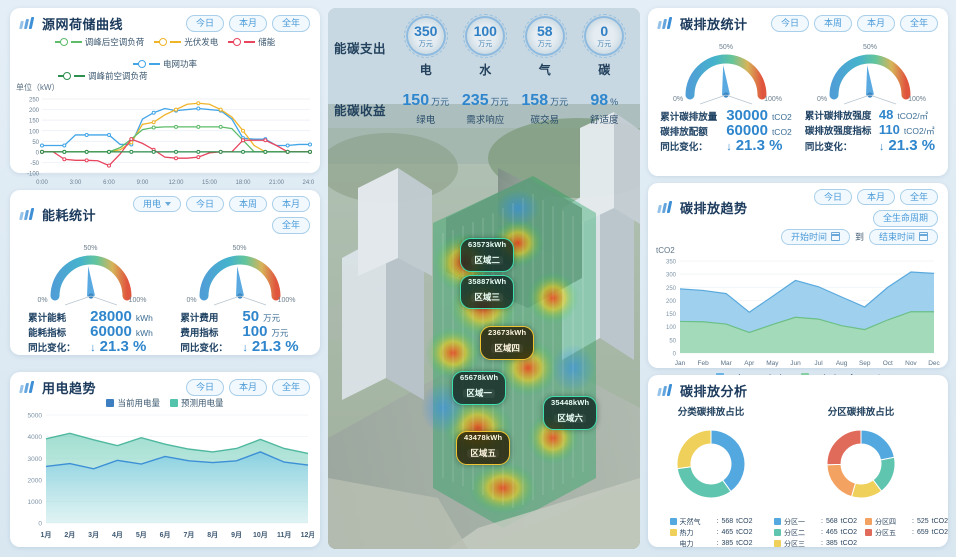 Image resolution: width=956 pixels, height=557 pixels. I want to click on svg-text: 150, so click(34, 122).